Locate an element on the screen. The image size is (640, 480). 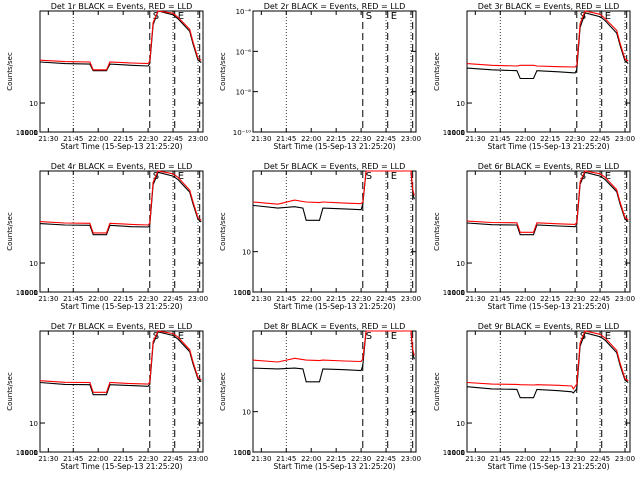
y-tick-label: 10⁻⁸ is located at coordinates (244, 93).